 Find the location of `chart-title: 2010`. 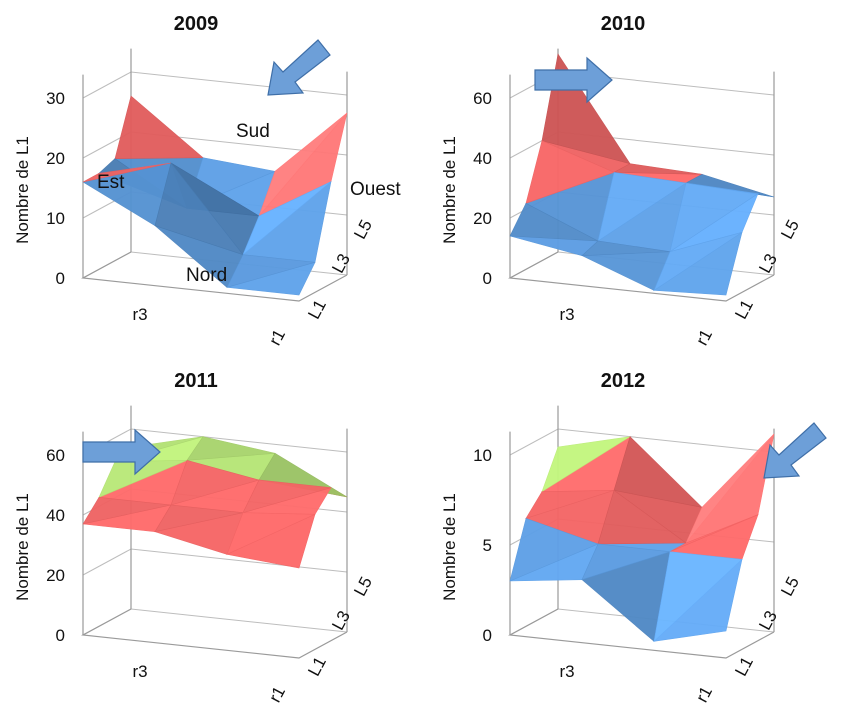

chart-title: 2010 is located at coordinates (623, 24).